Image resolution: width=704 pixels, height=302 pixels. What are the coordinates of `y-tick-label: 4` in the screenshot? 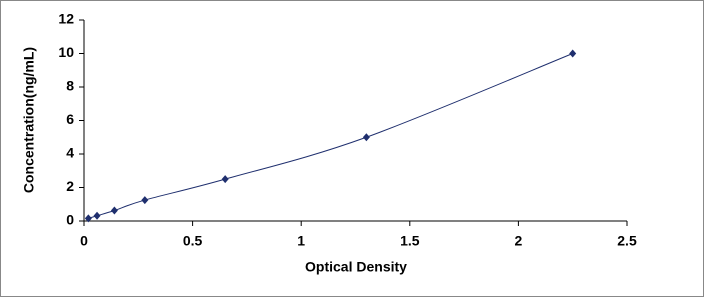 It's located at (70, 153).